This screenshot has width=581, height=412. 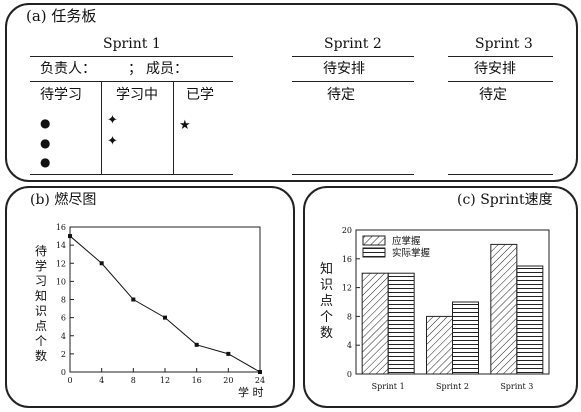 What do you see at coordinates (63, 200) in the screenshot?
I see `burndown-title: (b) 燃尽图` at bounding box center [63, 200].